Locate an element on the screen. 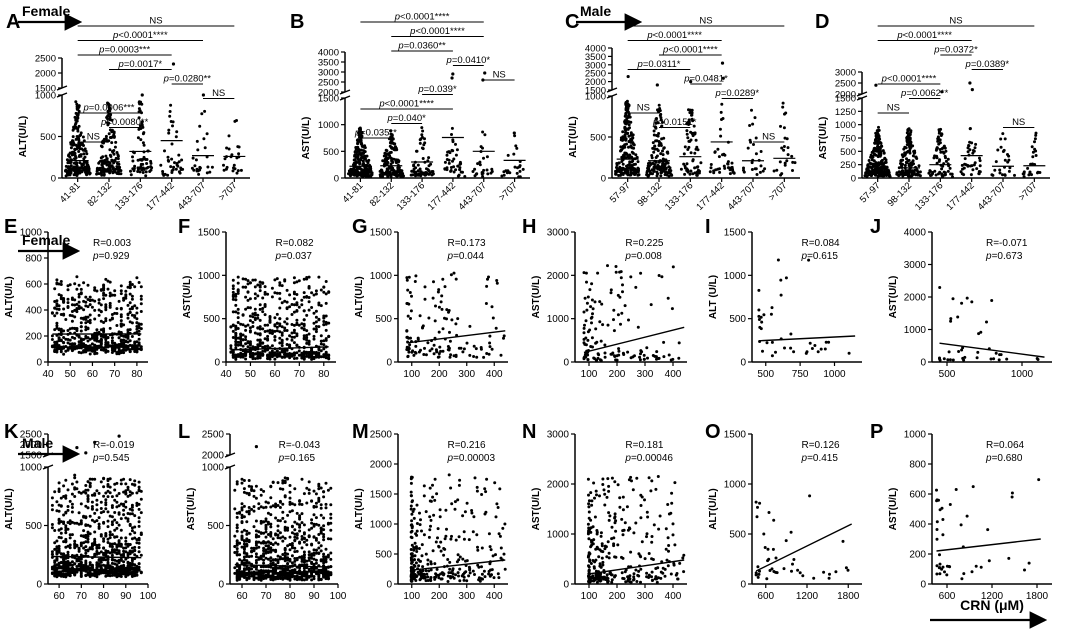  x-tick-label: 400 is located at coordinates (494, 374).